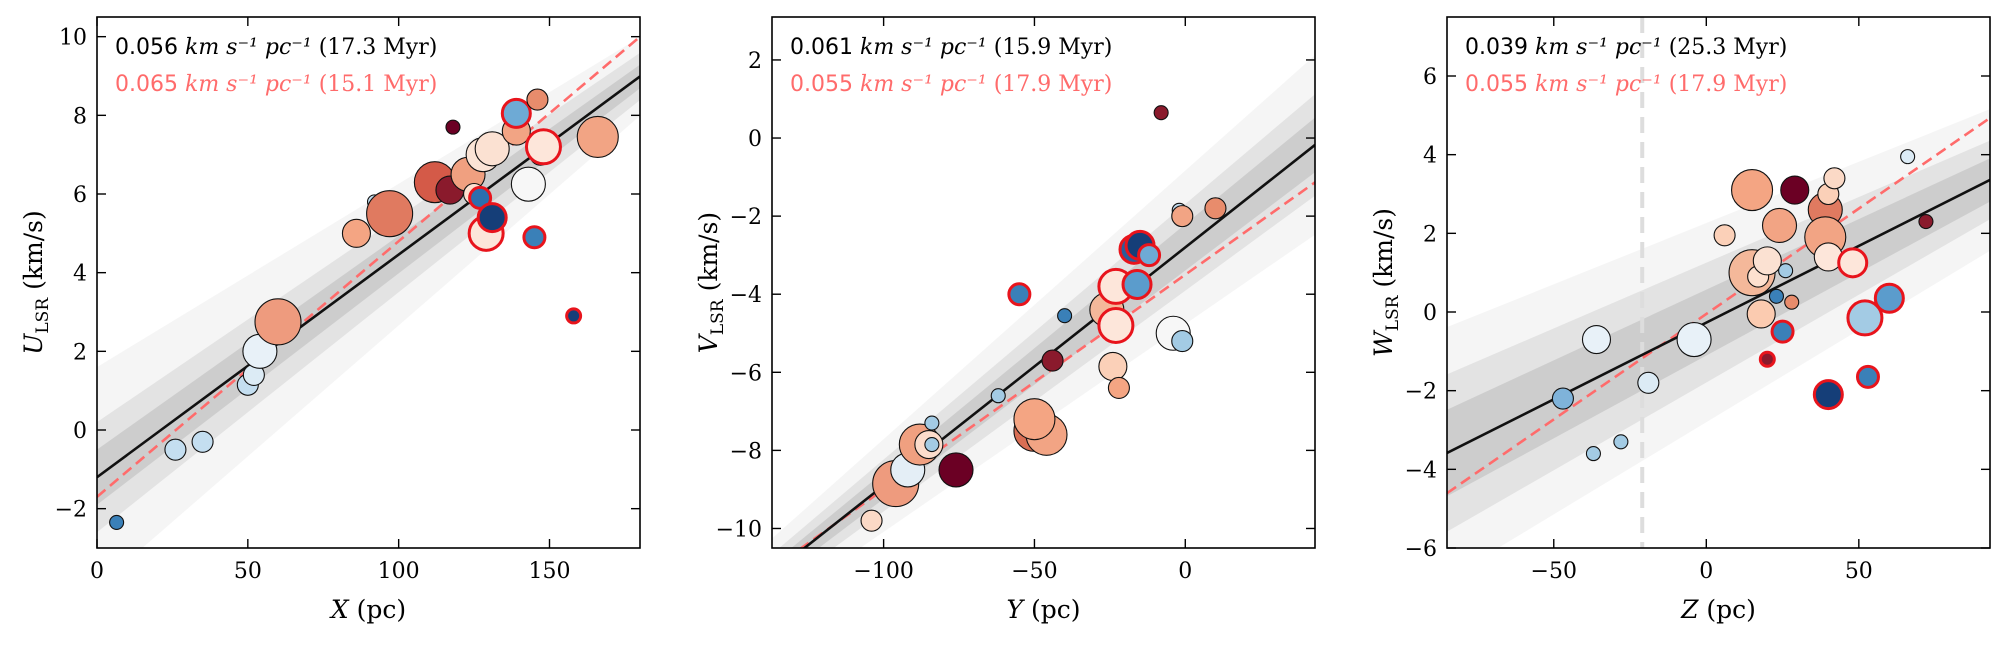  I want to click on y-axis-label: WLSR (km/s), so click(1386, 282).